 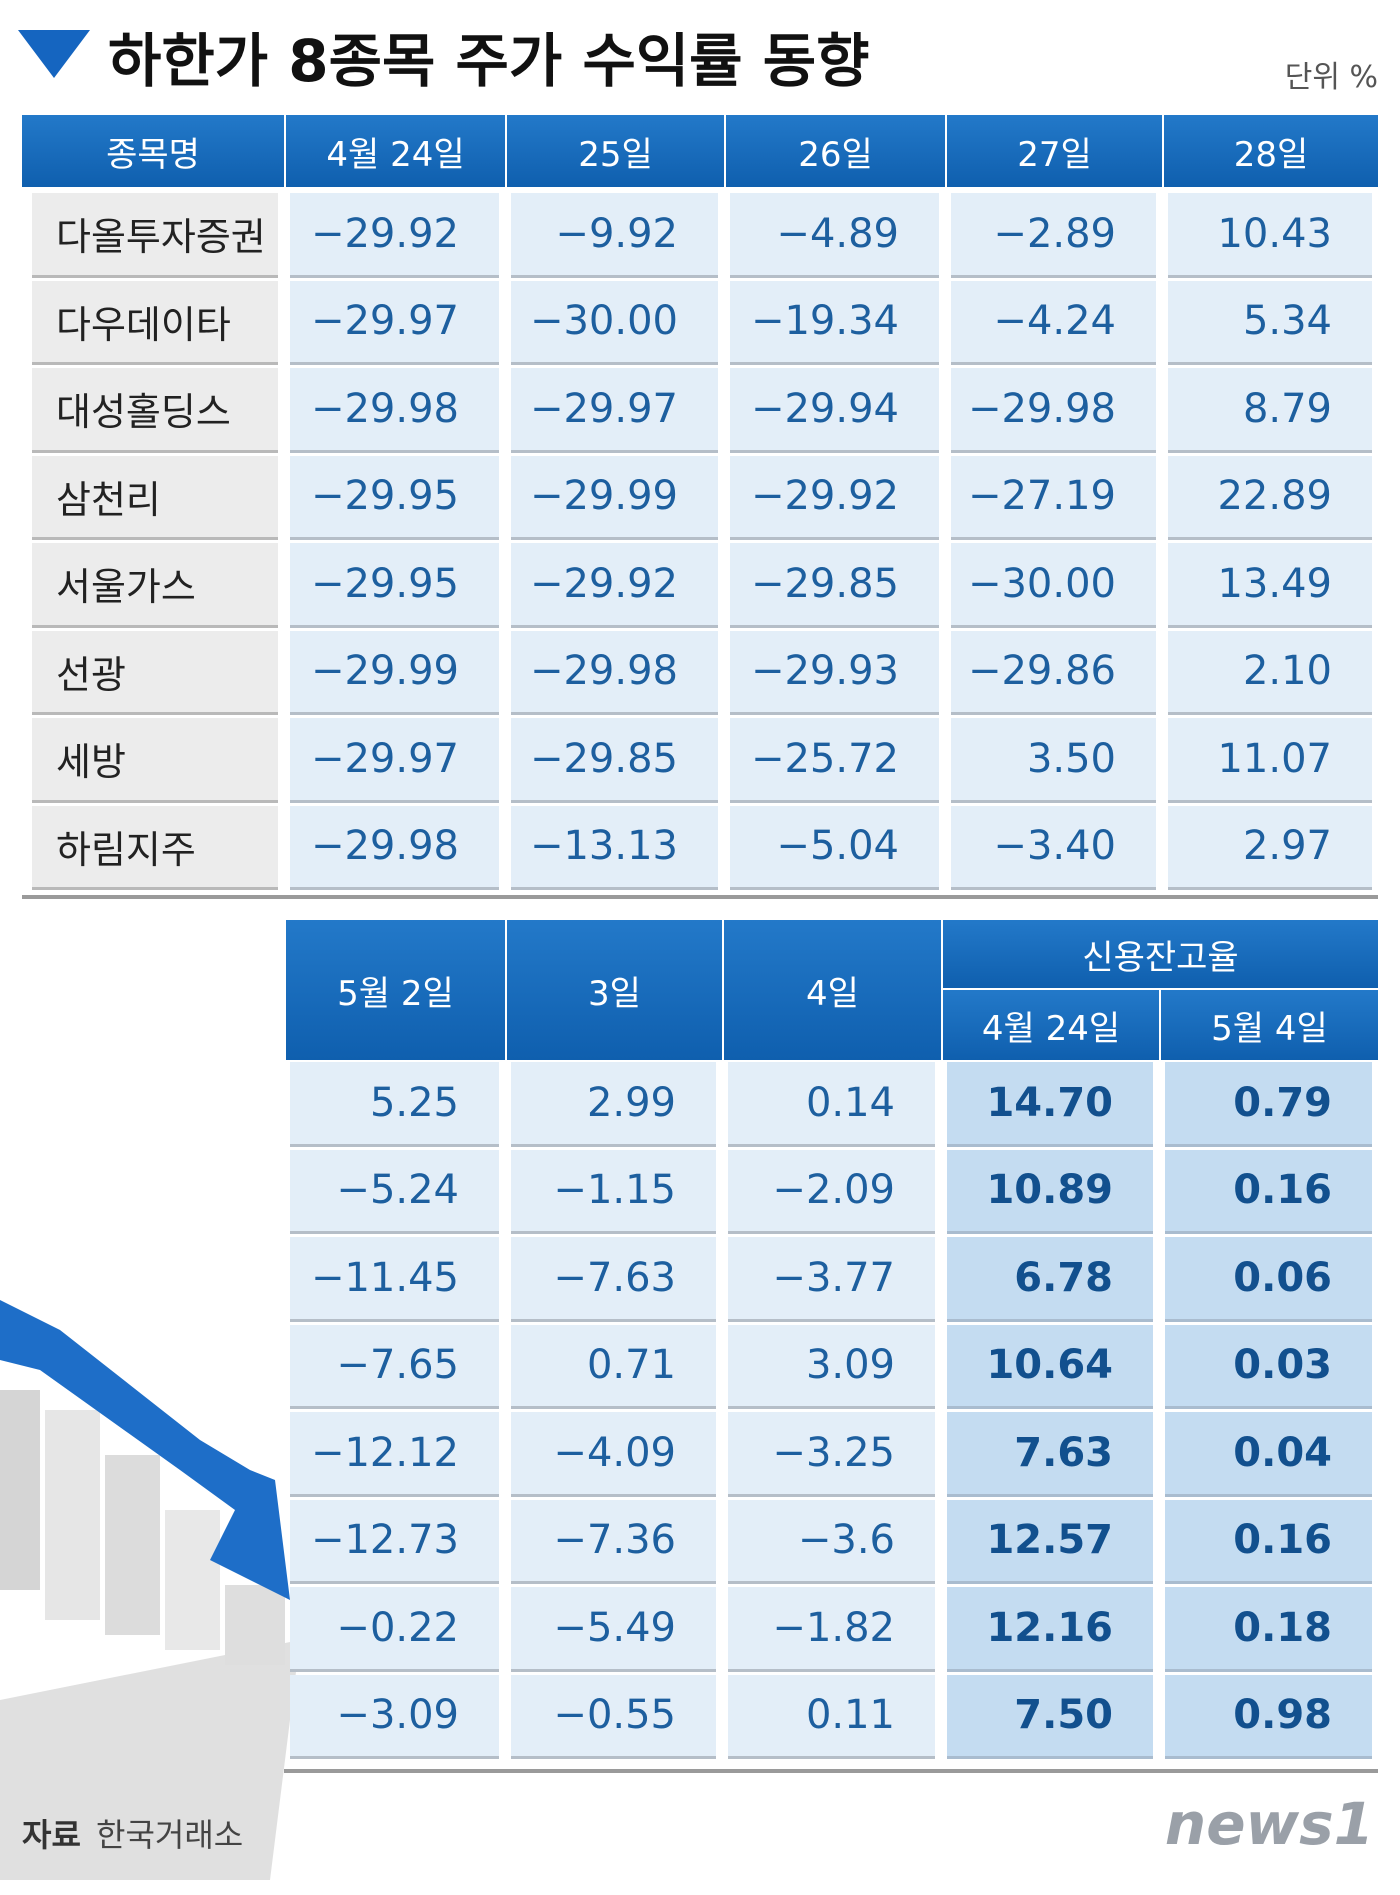 I want to click on value-cell: −5.04, so click(x=834, y=847).